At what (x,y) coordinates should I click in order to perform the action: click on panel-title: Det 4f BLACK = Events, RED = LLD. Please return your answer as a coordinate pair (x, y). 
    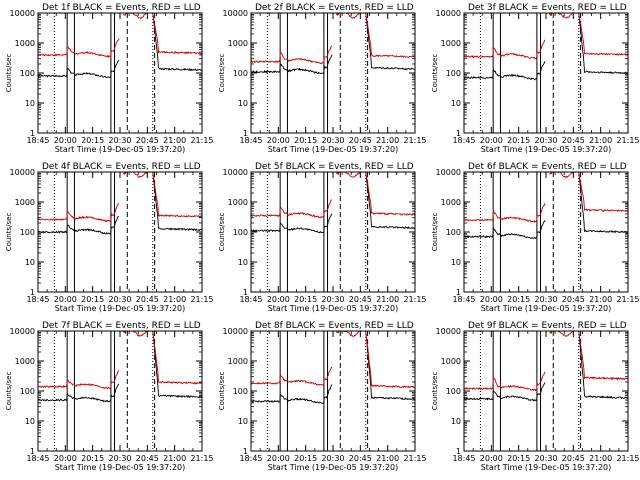
    Looking at the image, I should click on (121, 167).